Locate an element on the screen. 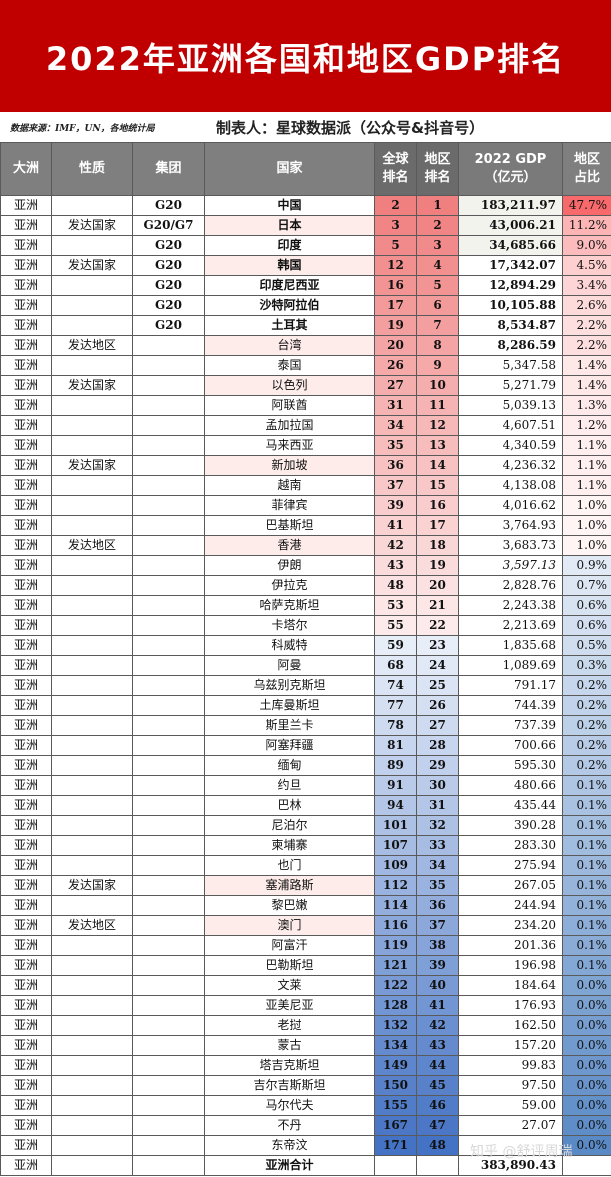 This screenshot has width=611, height=1177. gdp-cell: 2,243.38 is located at coordinates (510, 605).